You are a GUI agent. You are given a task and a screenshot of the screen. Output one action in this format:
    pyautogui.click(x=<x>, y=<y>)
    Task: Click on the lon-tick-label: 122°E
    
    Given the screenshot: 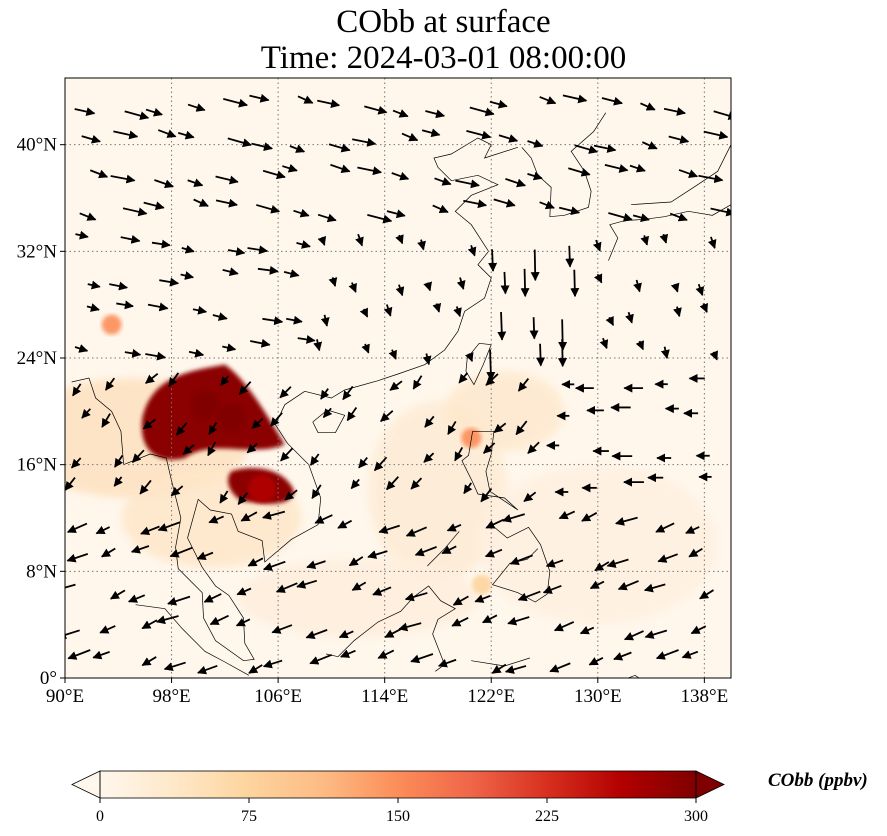 What is the action you would take?
    pyautogui.click(x=491, y=696)
    